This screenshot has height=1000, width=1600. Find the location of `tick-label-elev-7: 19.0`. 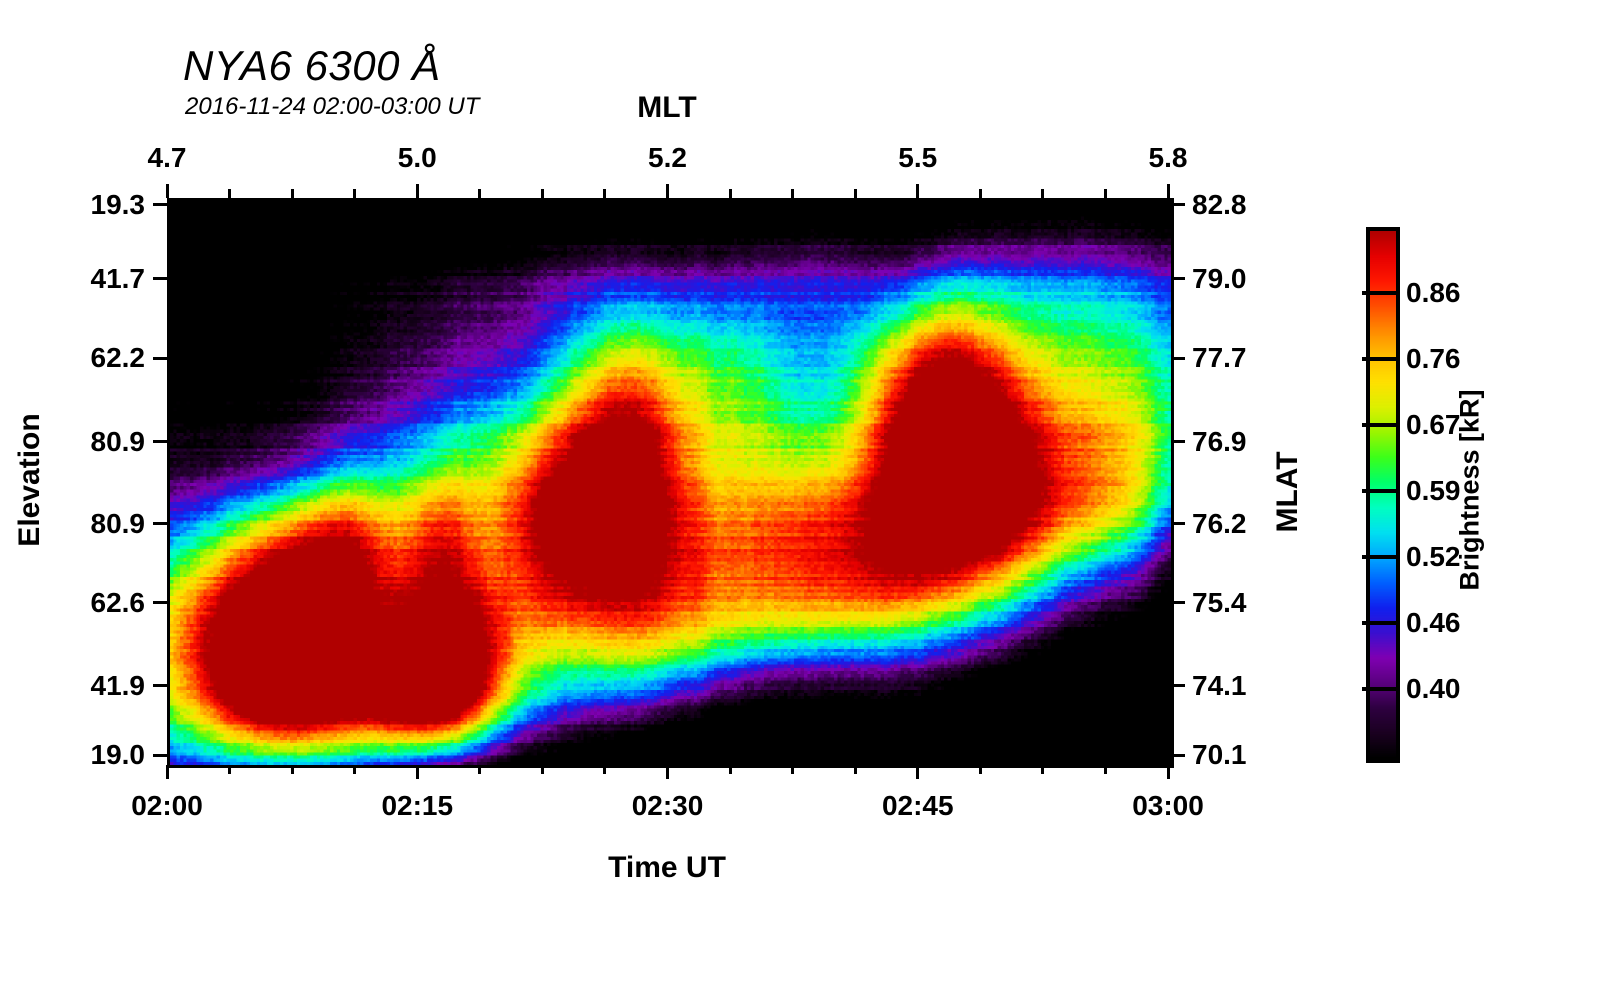

tick-label-elev-7: 19.0 is located at coordinates (118, 755).